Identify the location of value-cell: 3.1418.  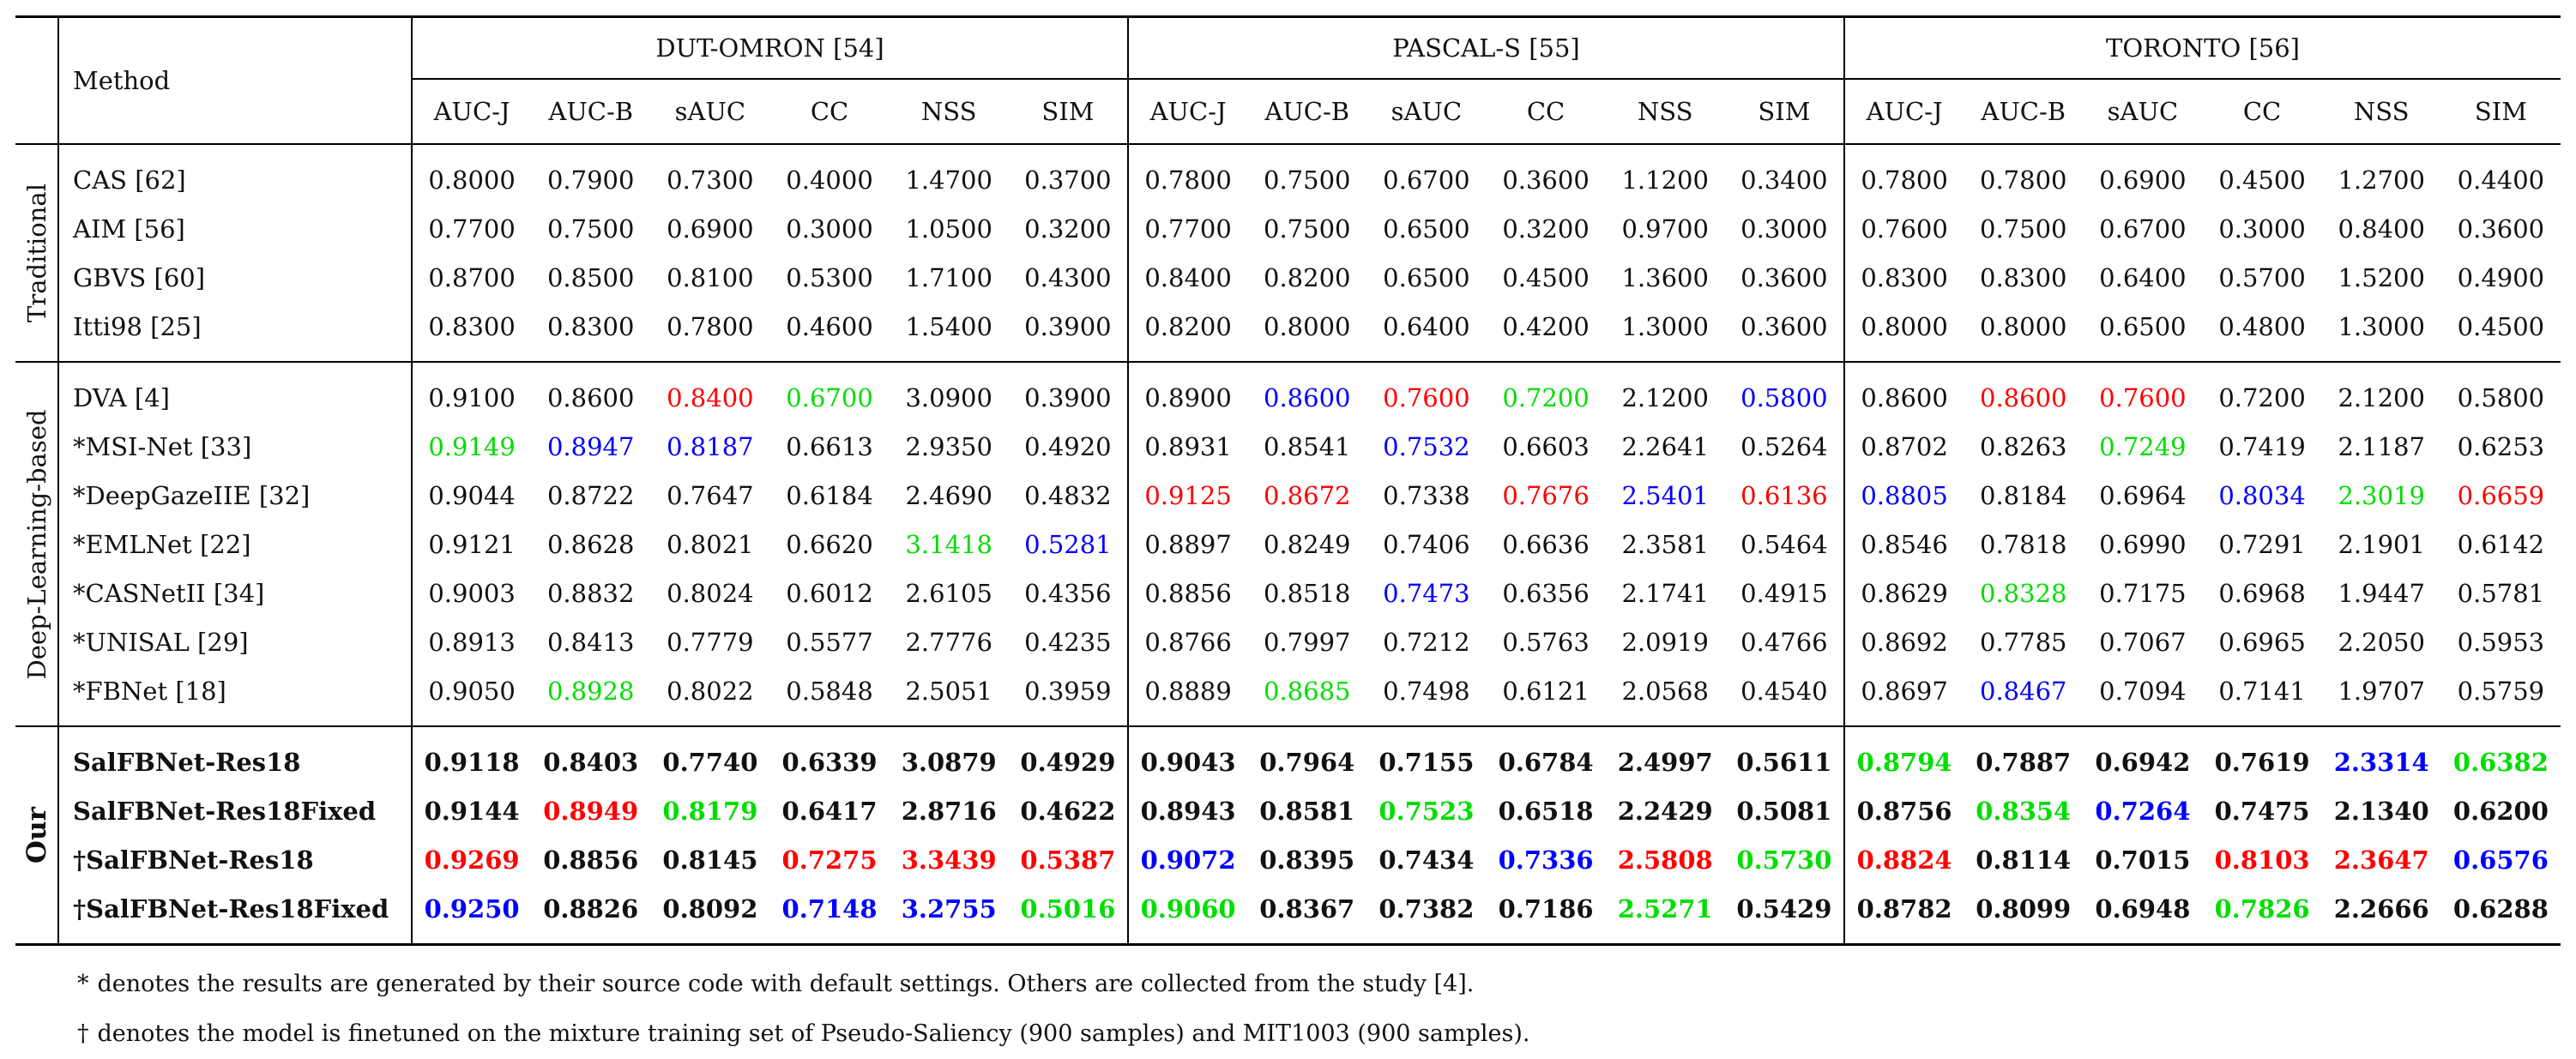
(948, 544).